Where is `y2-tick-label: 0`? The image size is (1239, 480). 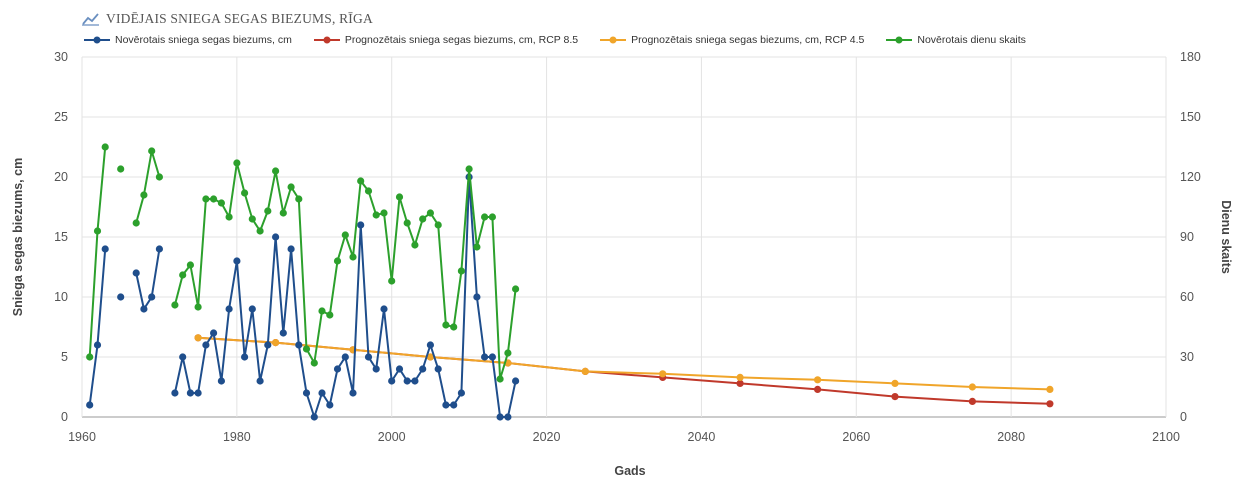
y2-tick-label: 0 is located at coordinates (1183, 417).